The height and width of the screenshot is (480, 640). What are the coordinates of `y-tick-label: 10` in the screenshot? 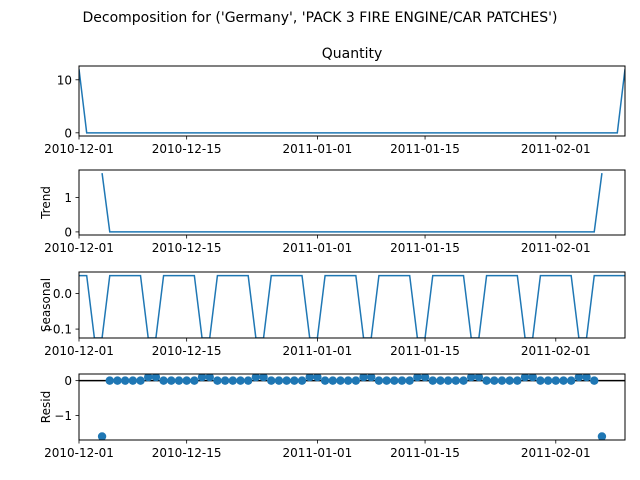 It's located at (64, 80).